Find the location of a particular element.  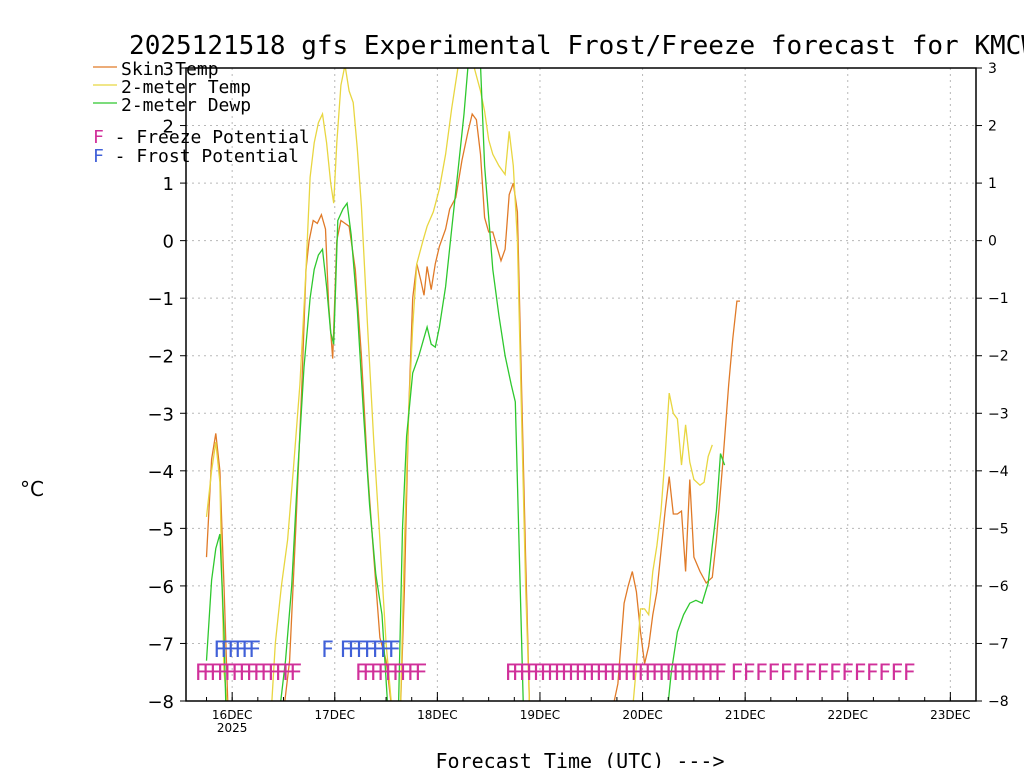

y-tick-label-right: −8 is located at coordinates (998, 702).